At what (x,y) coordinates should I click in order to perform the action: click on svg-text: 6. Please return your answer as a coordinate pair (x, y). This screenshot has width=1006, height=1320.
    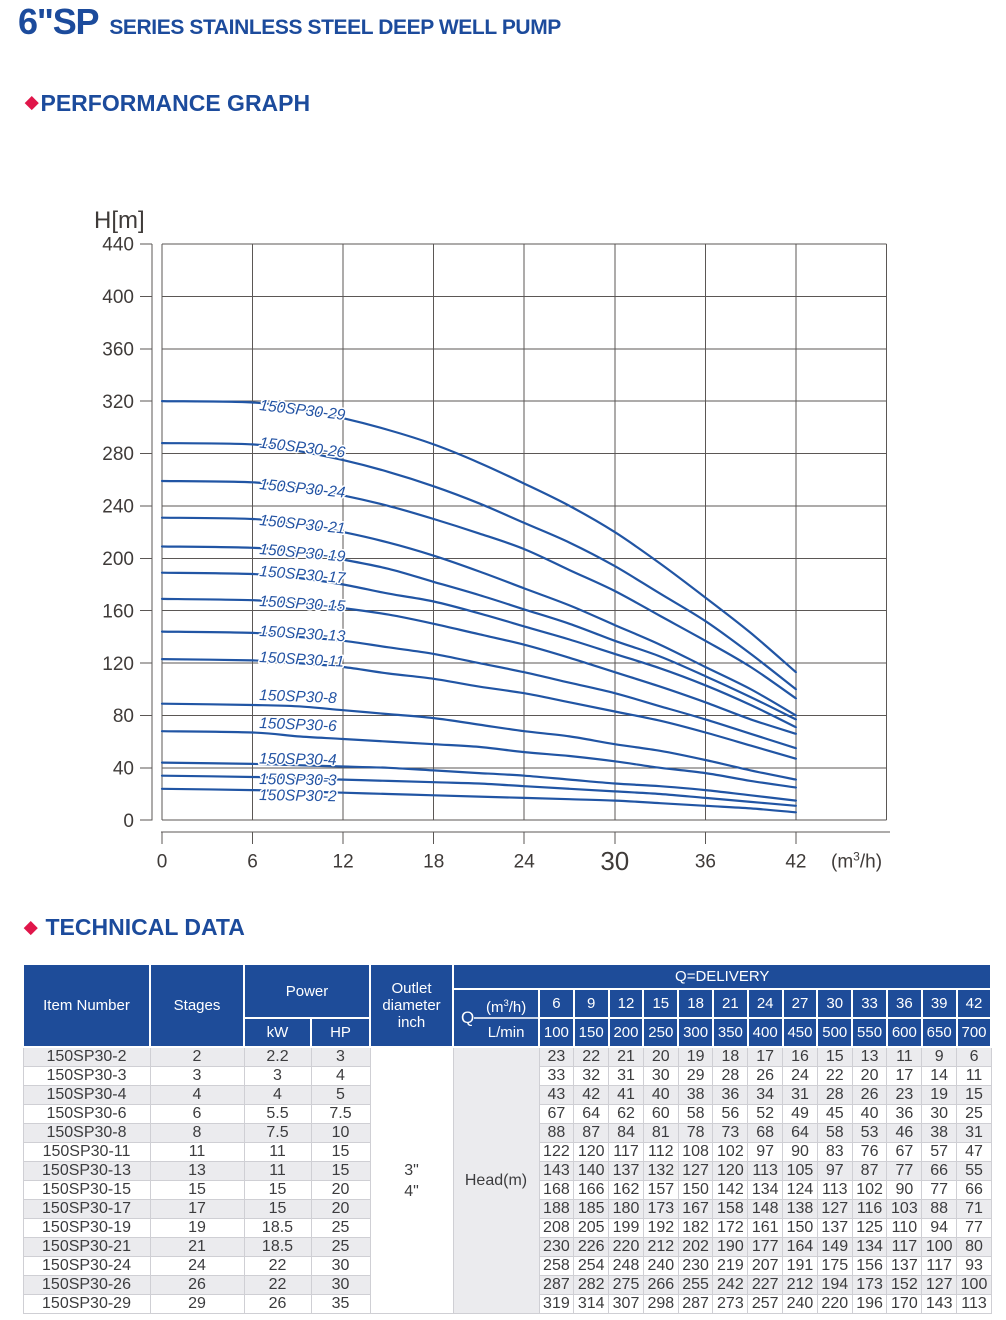
    Looking at the image, I should click on (252, 862).